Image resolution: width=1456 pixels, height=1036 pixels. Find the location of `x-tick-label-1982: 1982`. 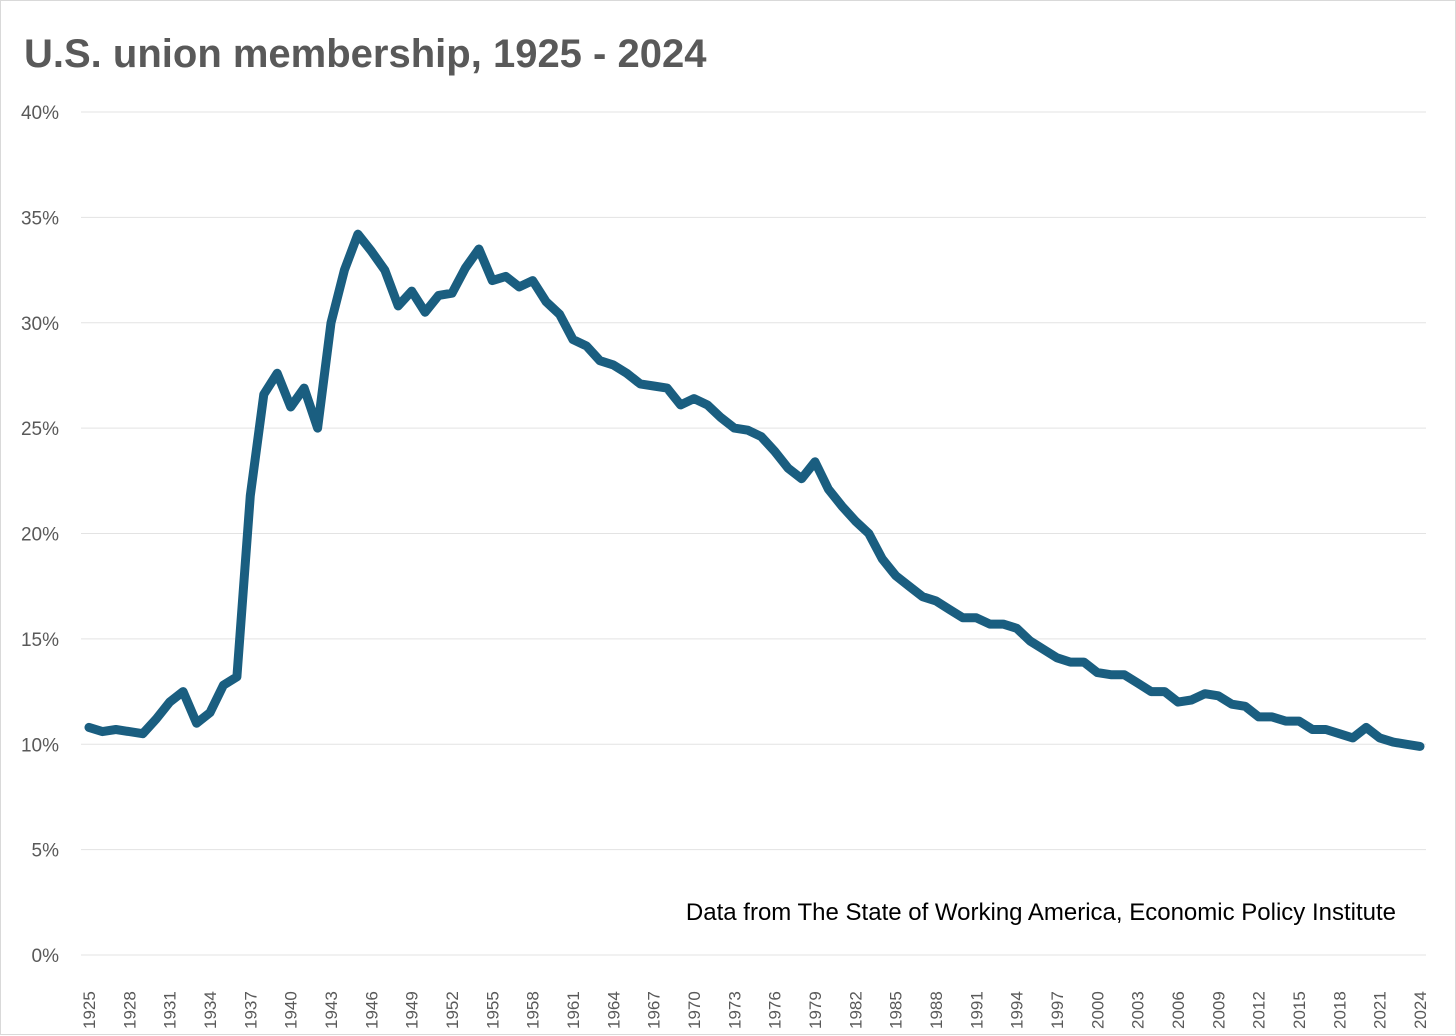

x-tick-label-1982: 1982 is located at coordinates (855, 1010).